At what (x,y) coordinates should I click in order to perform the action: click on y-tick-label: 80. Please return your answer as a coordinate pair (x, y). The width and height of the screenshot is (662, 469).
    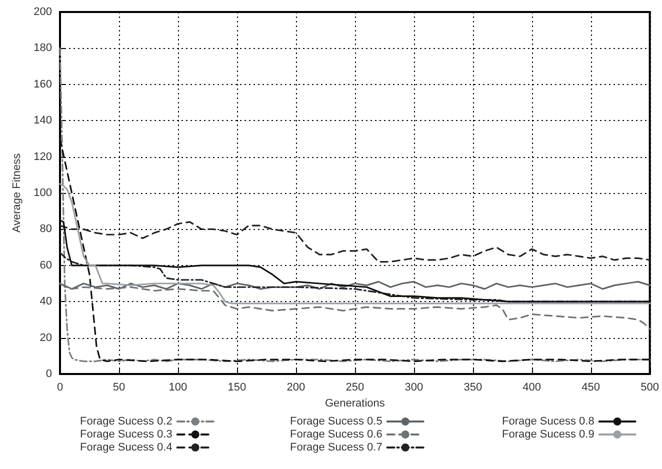
    Looking at the image, I should click on (46, 229).